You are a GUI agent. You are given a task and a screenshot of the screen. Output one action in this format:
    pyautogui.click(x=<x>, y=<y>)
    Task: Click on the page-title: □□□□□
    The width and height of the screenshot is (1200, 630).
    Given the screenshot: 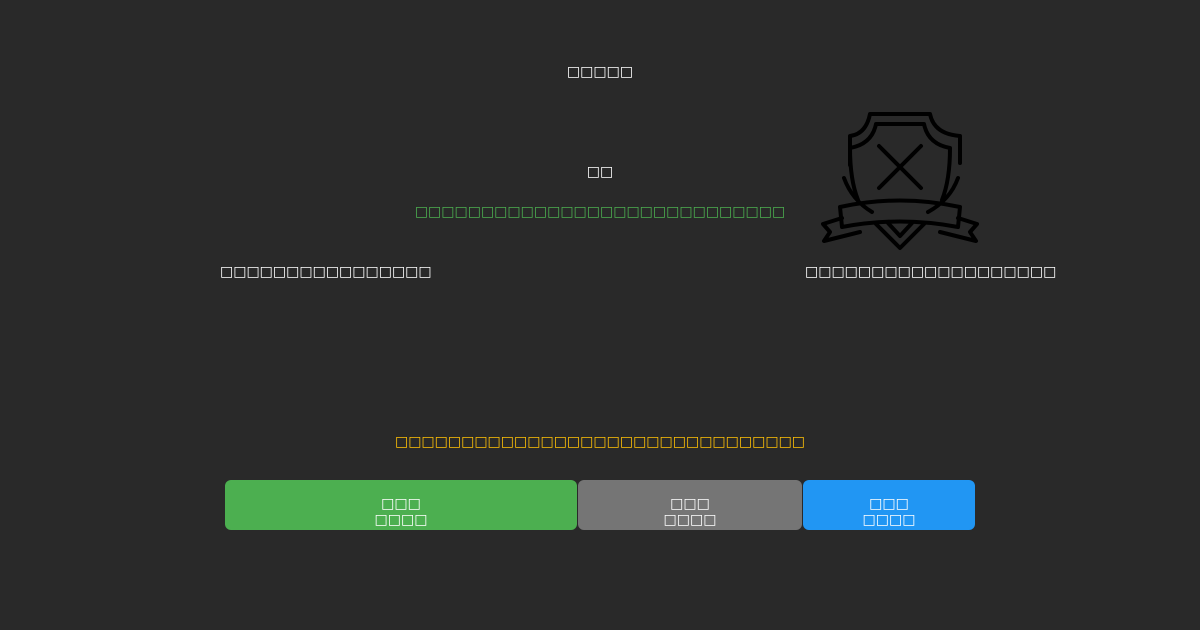 What is the action you would take?
    pyautogui.click(x=600, y=72)
    